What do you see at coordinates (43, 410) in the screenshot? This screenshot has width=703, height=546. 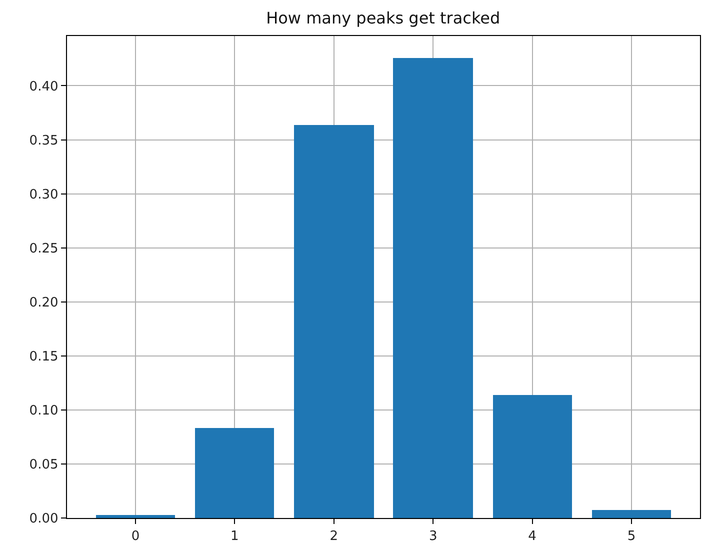 I see `y-tick-label: 0.10` at bounding box center [43, 410].